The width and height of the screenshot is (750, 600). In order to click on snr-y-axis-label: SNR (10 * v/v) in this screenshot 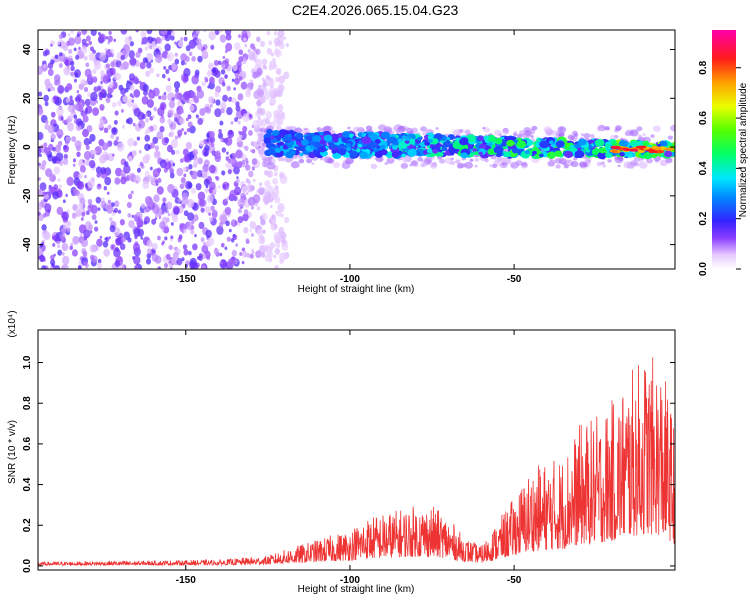, I will do `click(12, 452)`.